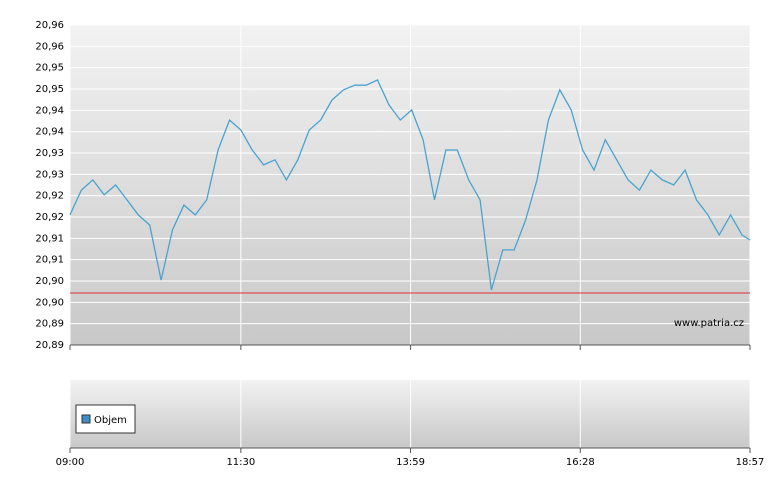 This screenshot has width=780, height=490. What do you see at coordinates (240, 462) in the screenshot?
I see `x-tick-label: 11:30` at bounding box center [240, 462].